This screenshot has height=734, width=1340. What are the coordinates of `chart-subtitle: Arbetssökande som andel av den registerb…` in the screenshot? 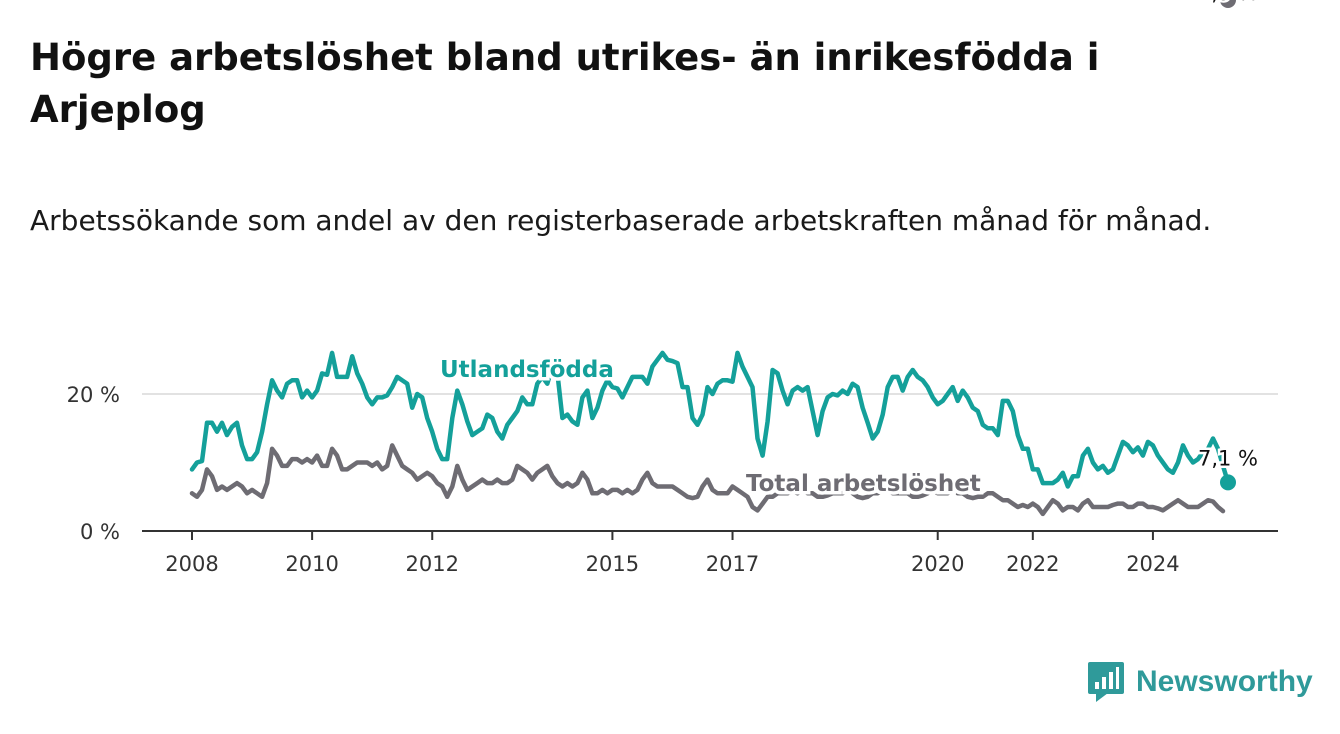 It's located at (621, 220).